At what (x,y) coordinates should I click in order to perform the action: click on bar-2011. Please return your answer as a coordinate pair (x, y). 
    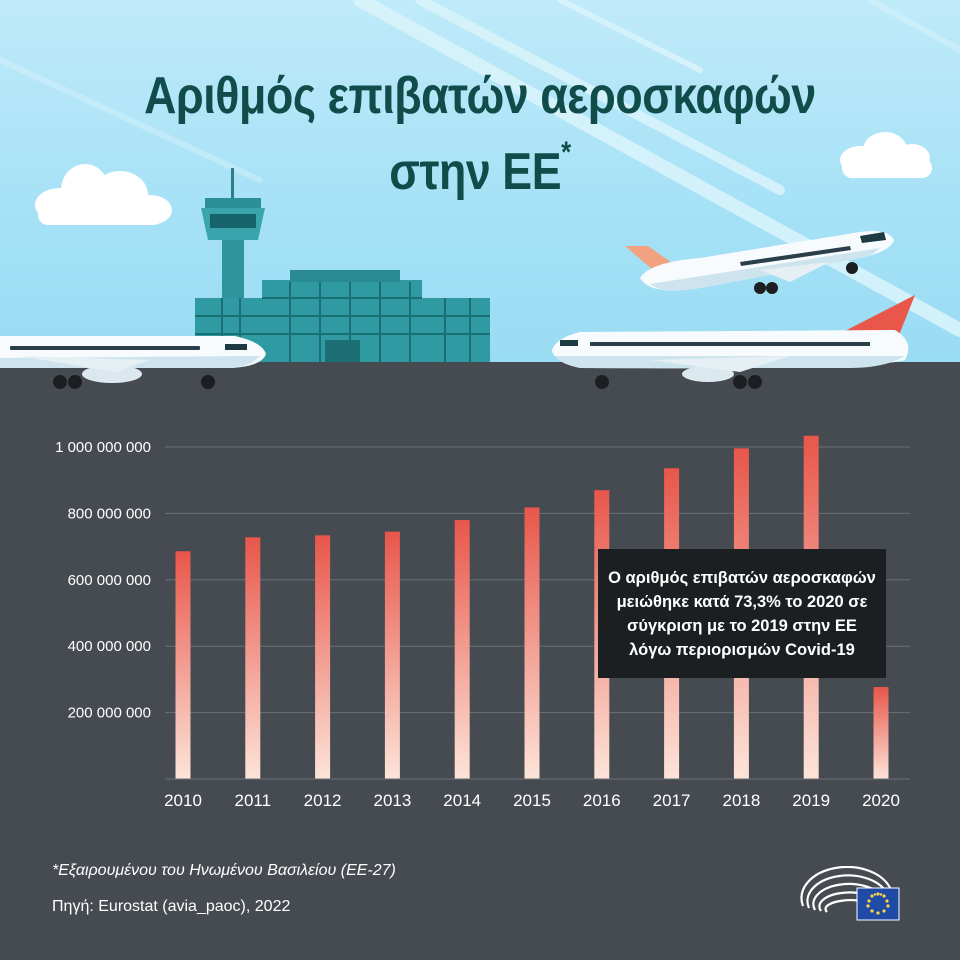
    Looking at the image, I should click on (253, 658).